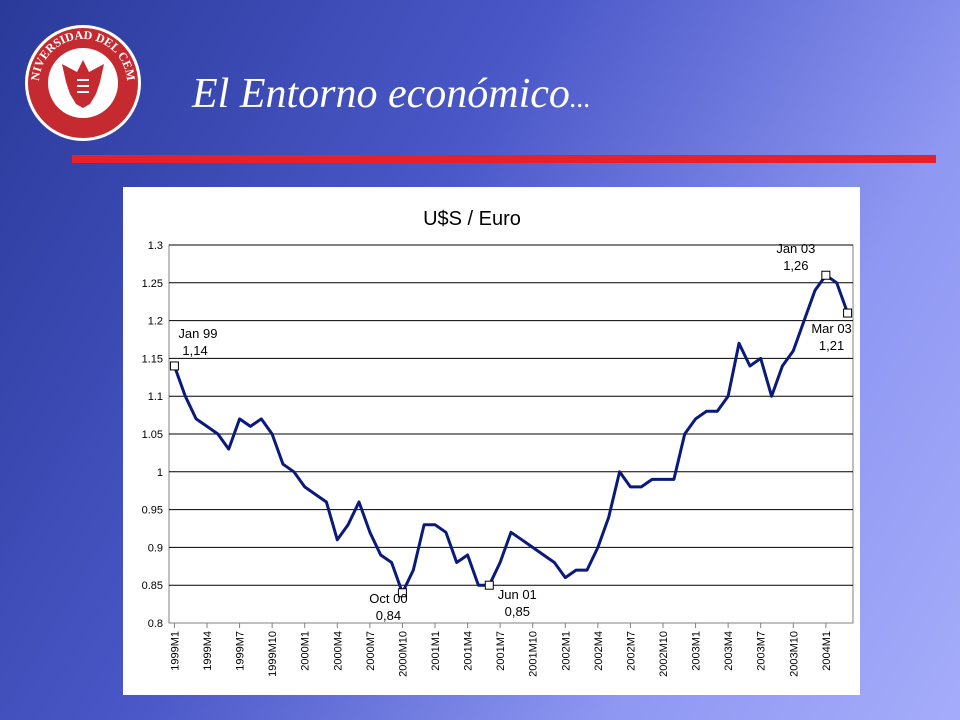  I want to click on x-tick-label: 2002M1, so click(566, 651).